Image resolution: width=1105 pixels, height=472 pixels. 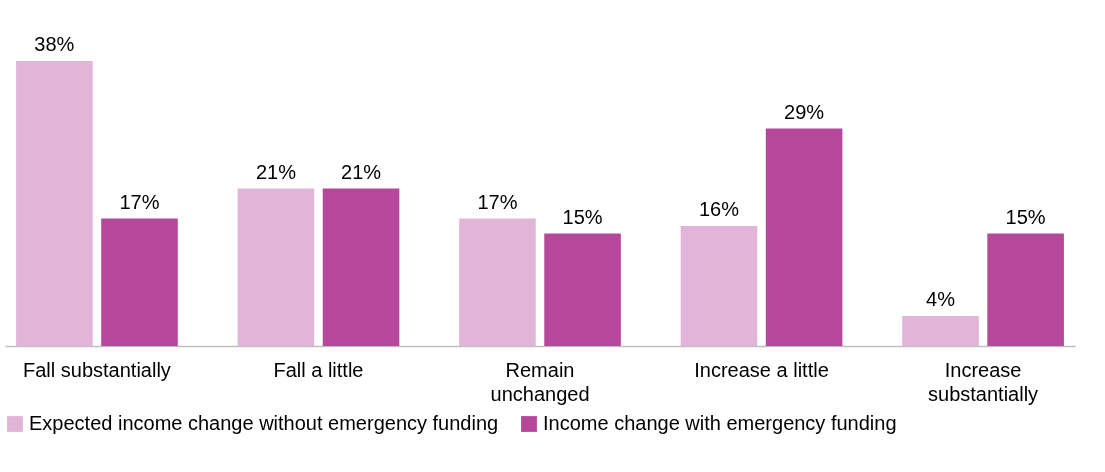 I want to click on x-tick-label: Remain unchanged, so click(x=540, y=381).